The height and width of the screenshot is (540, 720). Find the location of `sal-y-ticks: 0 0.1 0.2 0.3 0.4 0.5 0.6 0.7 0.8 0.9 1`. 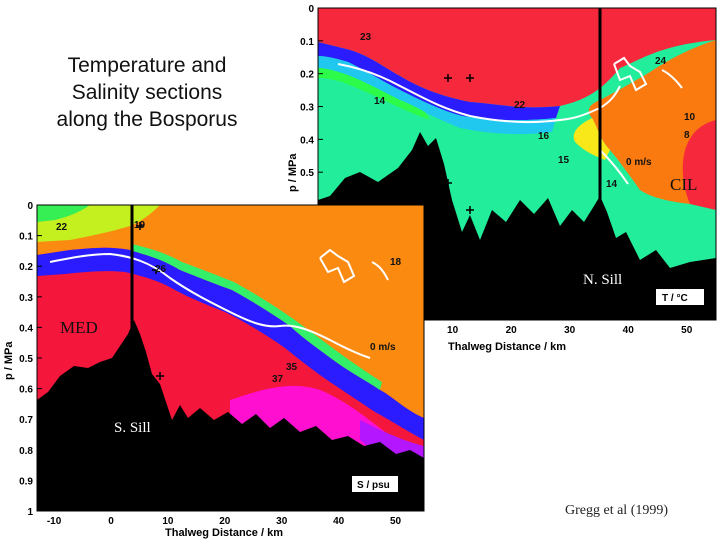

sal-y-ticks: 0 0.1 0.2 0.3 0.4 0.5 0.6 0.7 0.8 0.9 1 is located at coordinates (30, 359).